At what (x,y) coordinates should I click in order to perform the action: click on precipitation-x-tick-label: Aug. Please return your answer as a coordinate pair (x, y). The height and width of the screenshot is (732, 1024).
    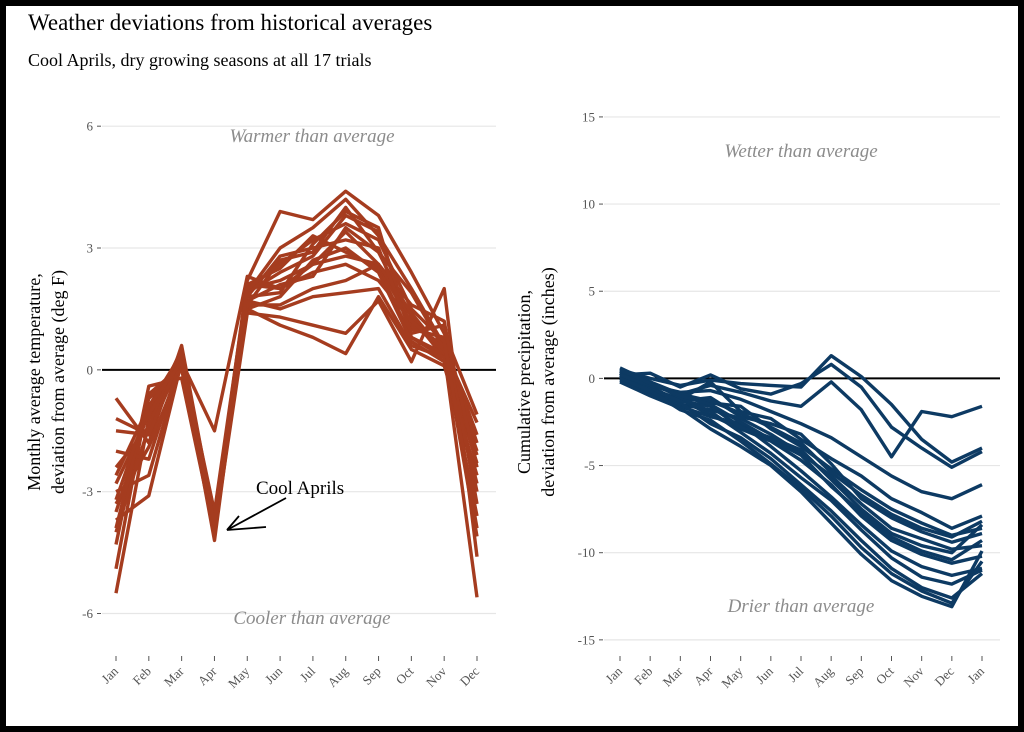
    Looking at the image, I should click on (823, 676).